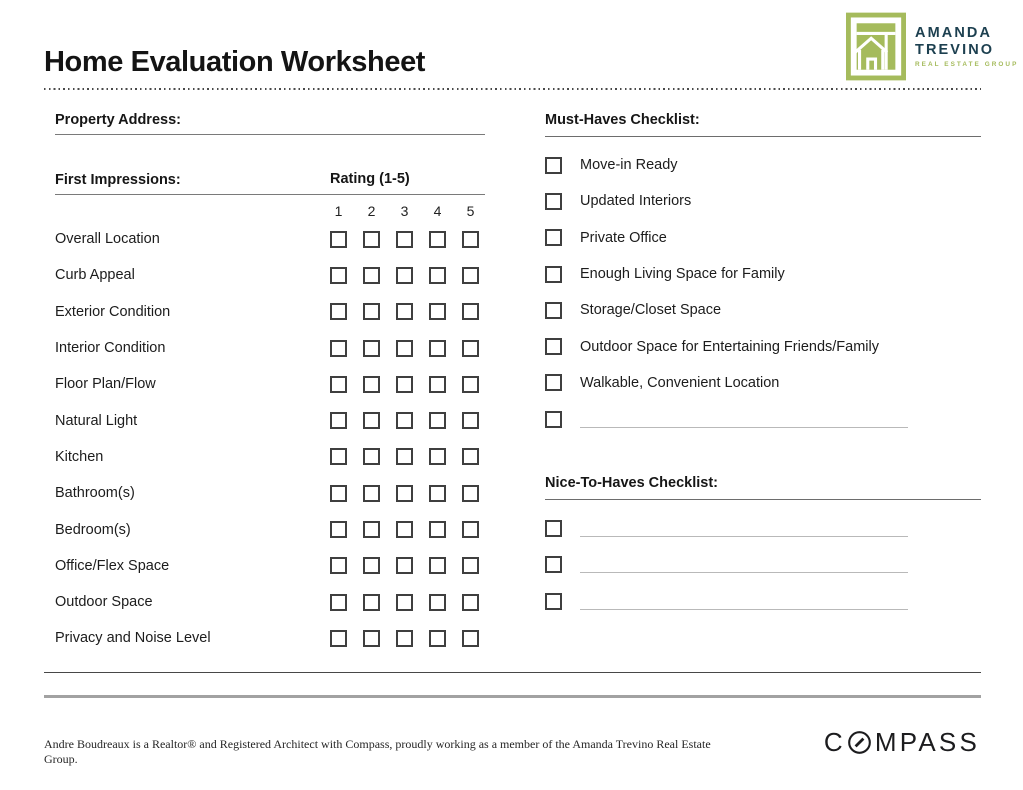 The height and width of the screenshot is (790, 1023). I want to click on brand-tagline: REAL ESTATE GROUP, so click(967, 64).